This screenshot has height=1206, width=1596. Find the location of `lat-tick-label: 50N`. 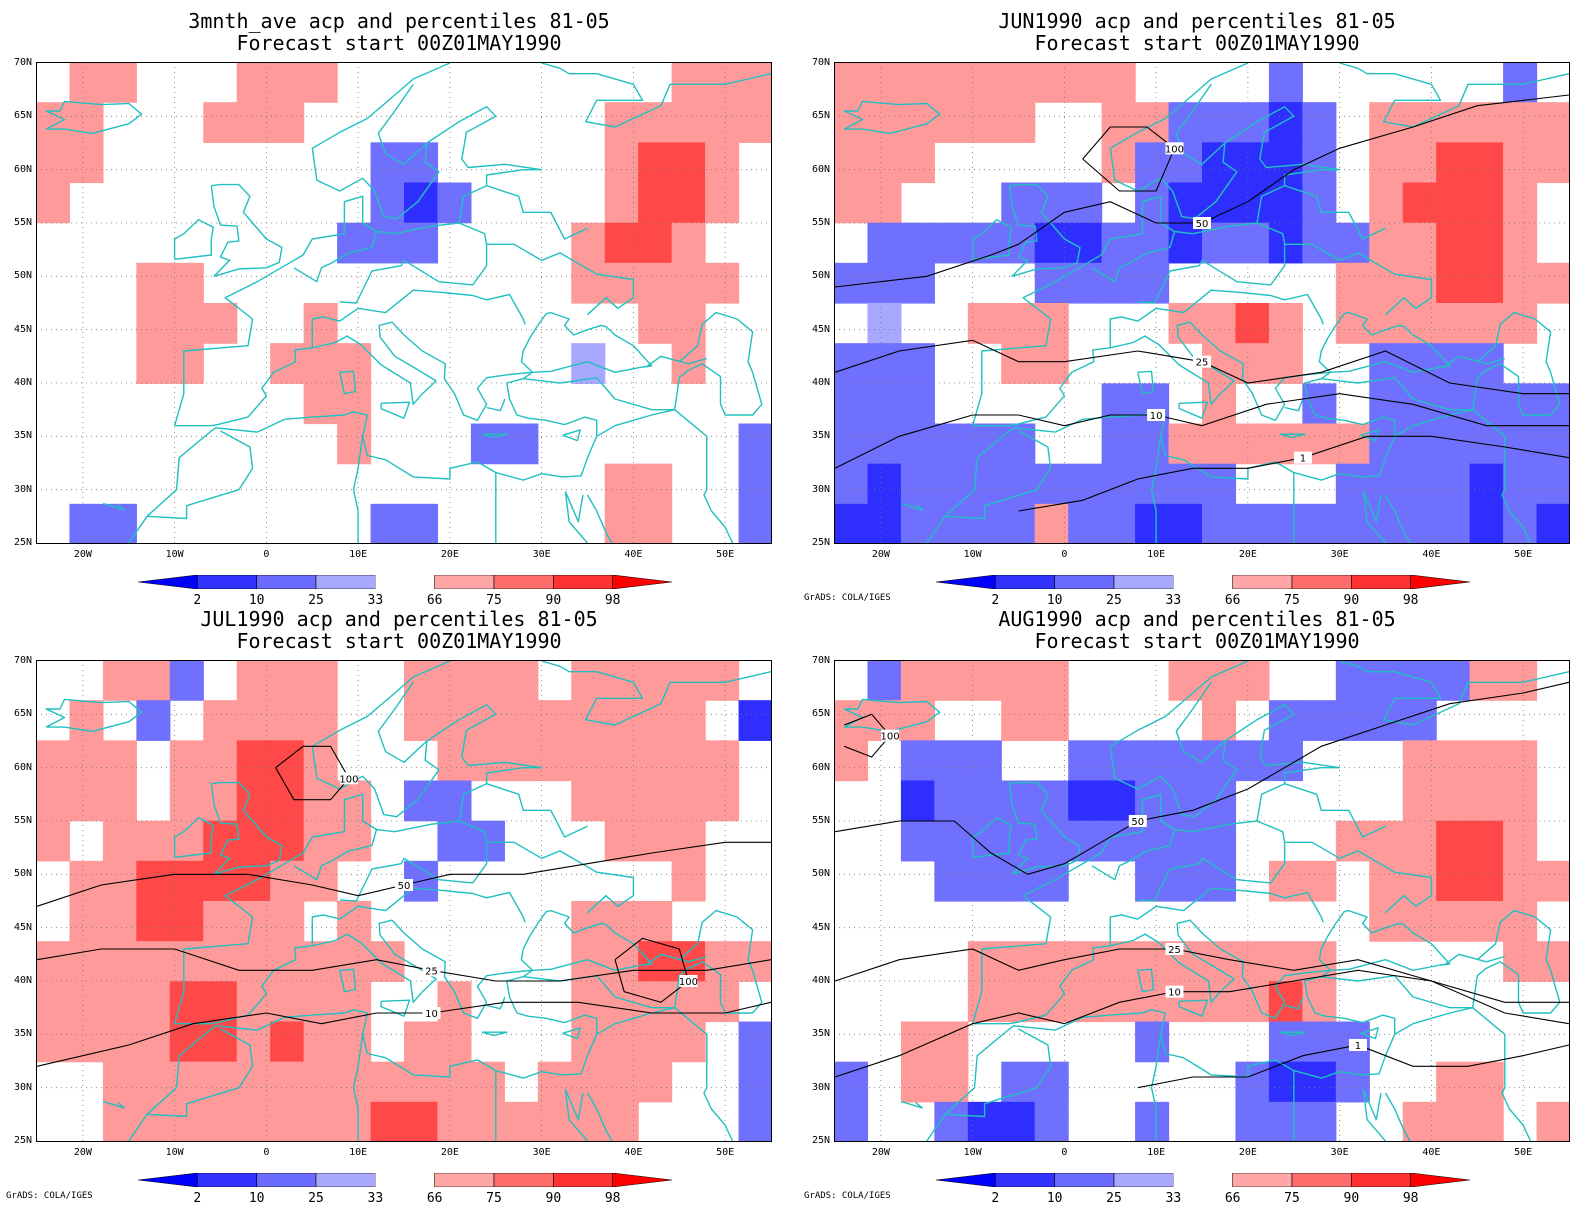

lat-tick-label: 50N is located at coordinates (22, 874).